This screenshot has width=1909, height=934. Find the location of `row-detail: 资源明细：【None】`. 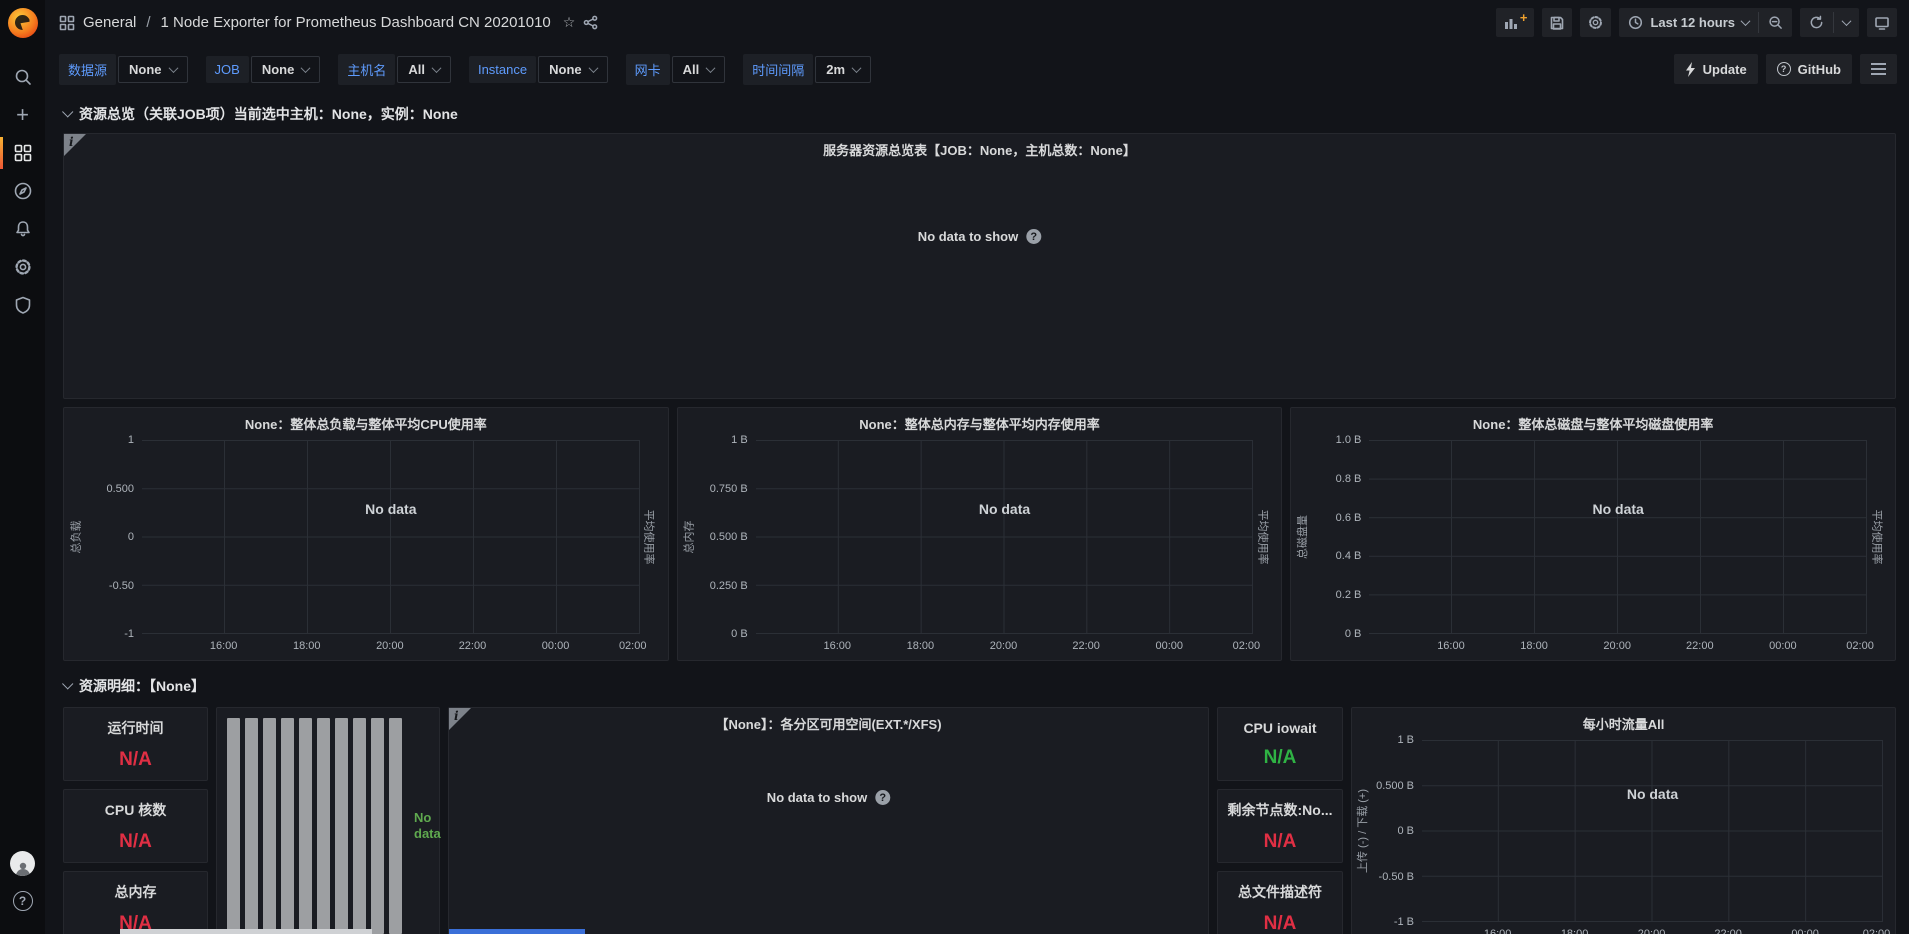

row-detail: 资源明细：【None】 is located at coordinates (979, 686).